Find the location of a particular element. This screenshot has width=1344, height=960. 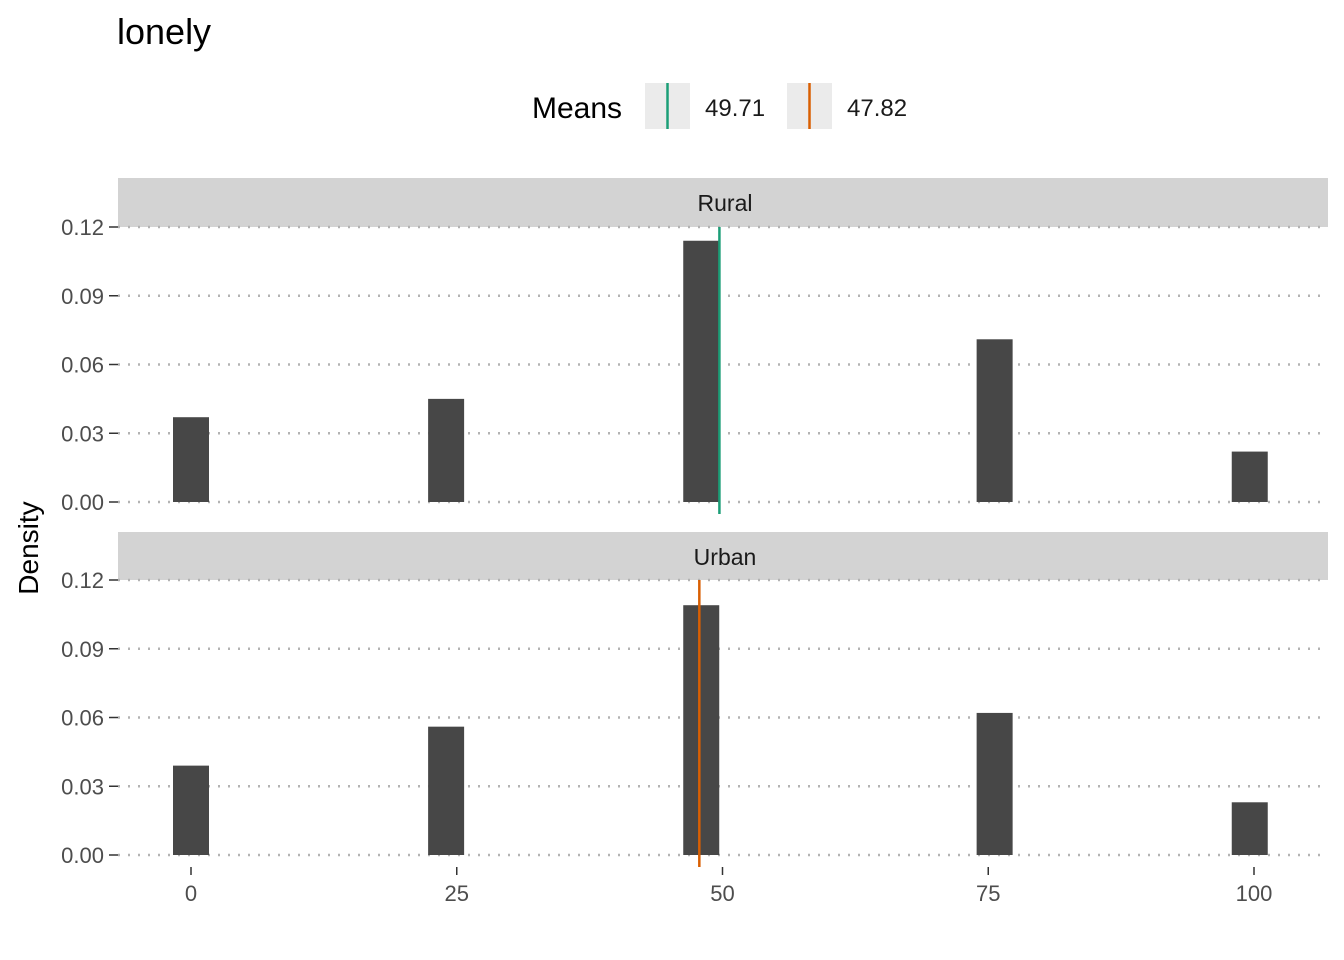

legend-label-1: 49.71 is located at coordinates (735, 108).